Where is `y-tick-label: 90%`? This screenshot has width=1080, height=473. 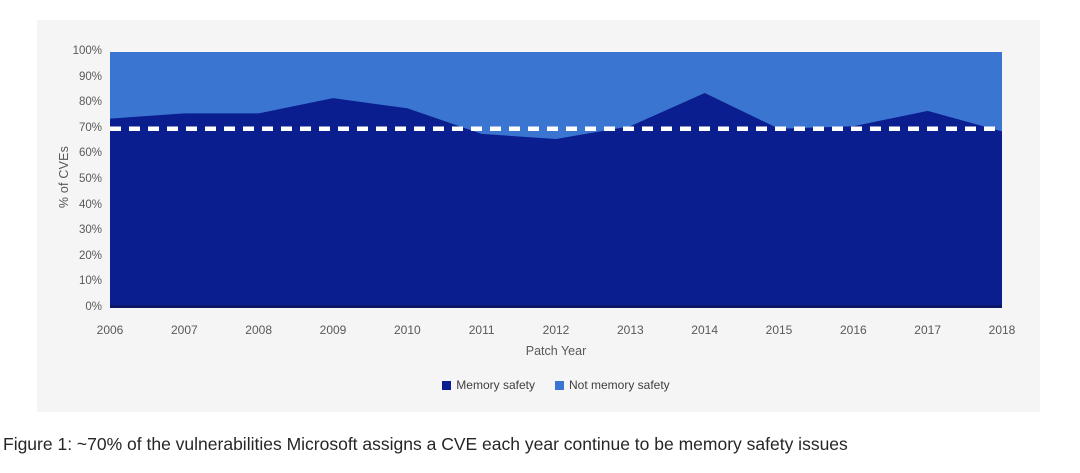
y-tick-label: 90% is located at coordinates (90, 76).